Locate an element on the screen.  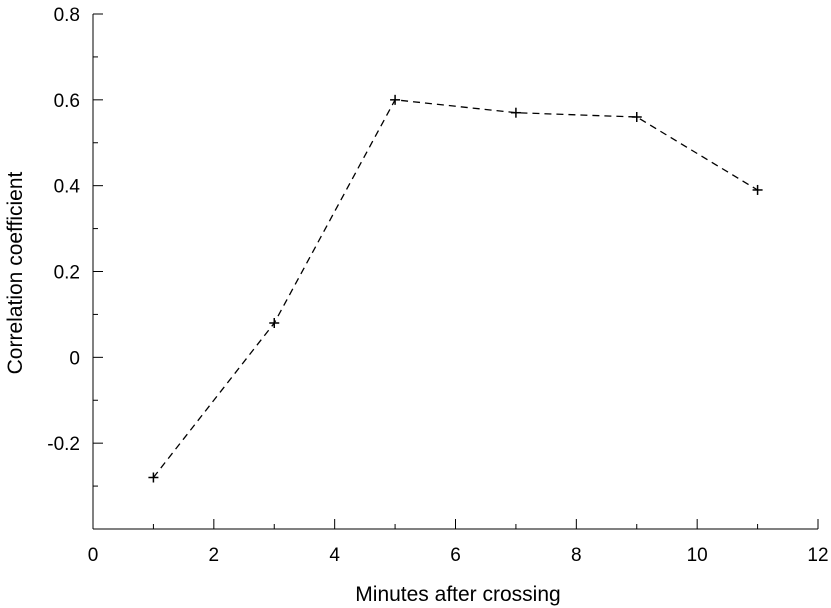
y-tick-label: 0.2 is located at coordinates (67, 273).